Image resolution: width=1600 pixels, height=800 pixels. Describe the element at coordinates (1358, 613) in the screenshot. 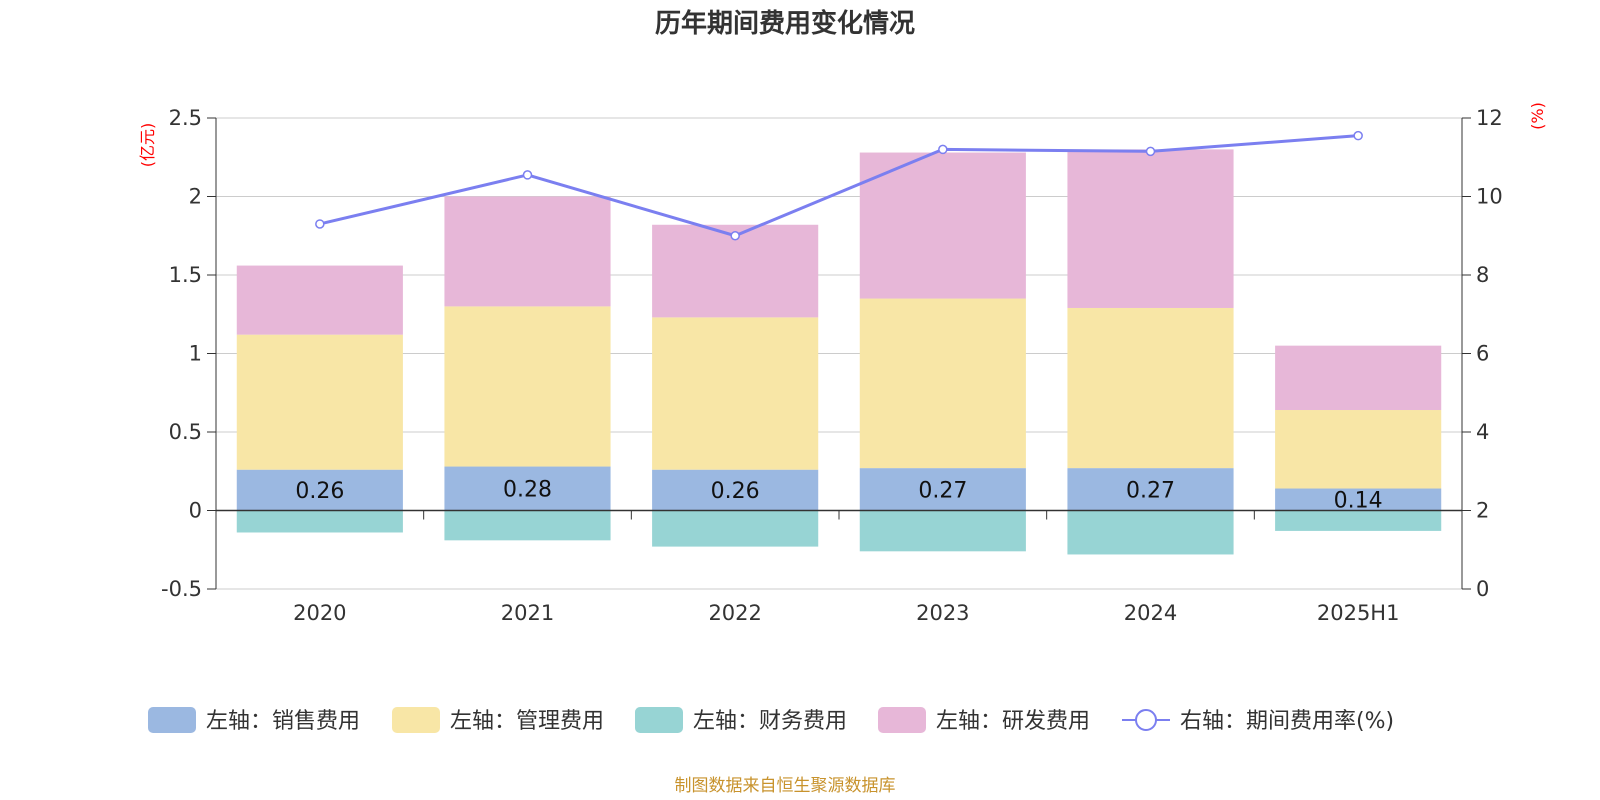

I see `x-axis-tick-label: 2025H1` at that location.